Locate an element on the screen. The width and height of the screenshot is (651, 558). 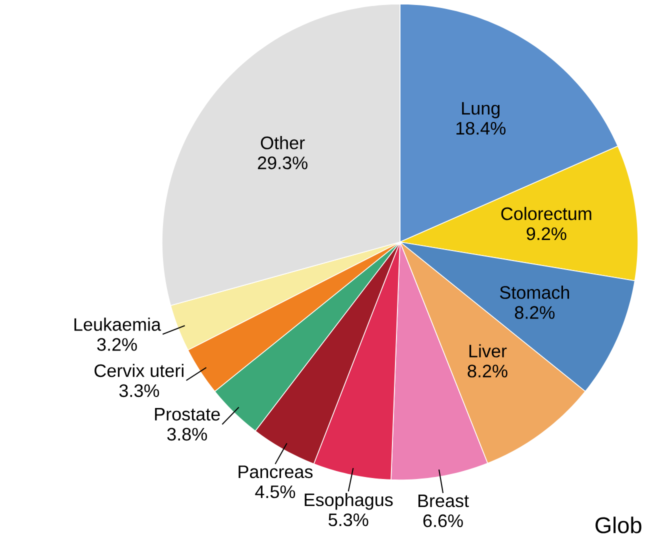
text: Glob is located at coordinates (619, 525).